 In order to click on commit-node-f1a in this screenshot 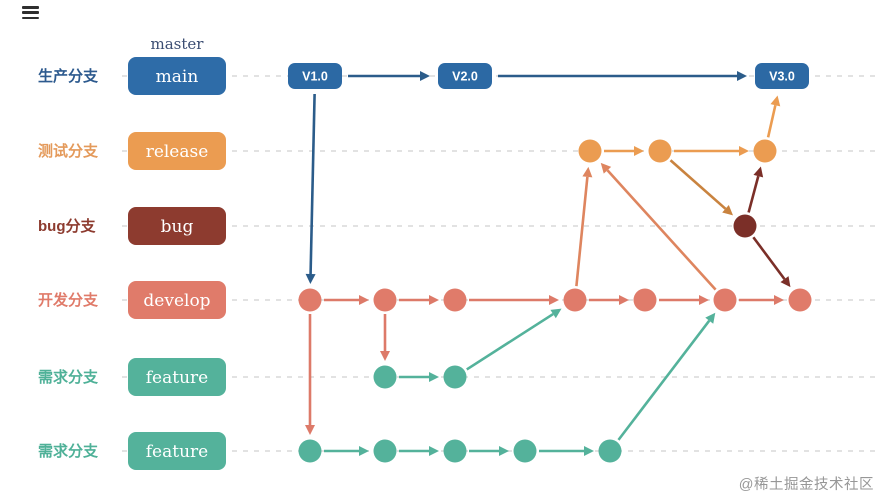, I will do `click(385, 377)`.